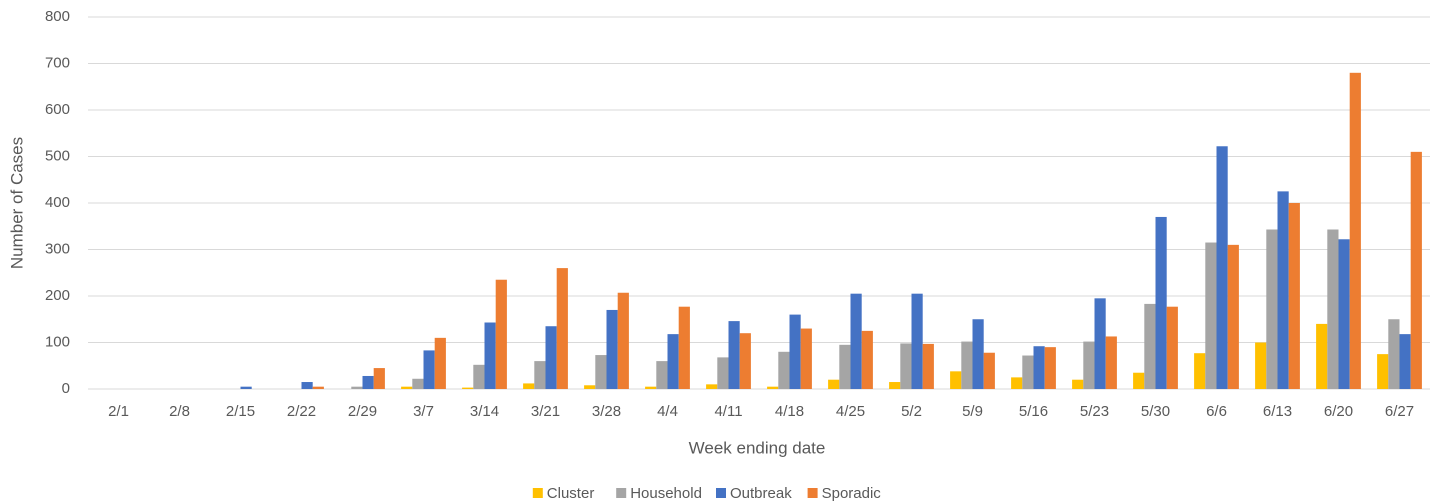 Image resolution: width=1434 pixels, height=504 pixels. I want to click on legend-label: Outbreak, so click(761, 493).